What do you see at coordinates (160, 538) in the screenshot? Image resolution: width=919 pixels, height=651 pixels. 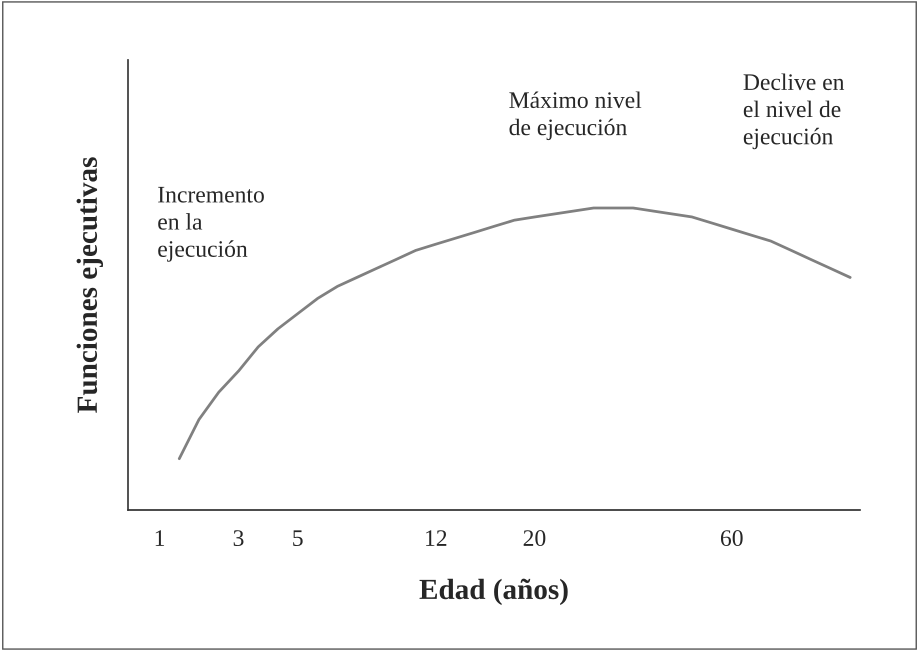 I see `x-tick-label: 1` at bounding box center [160, 538].